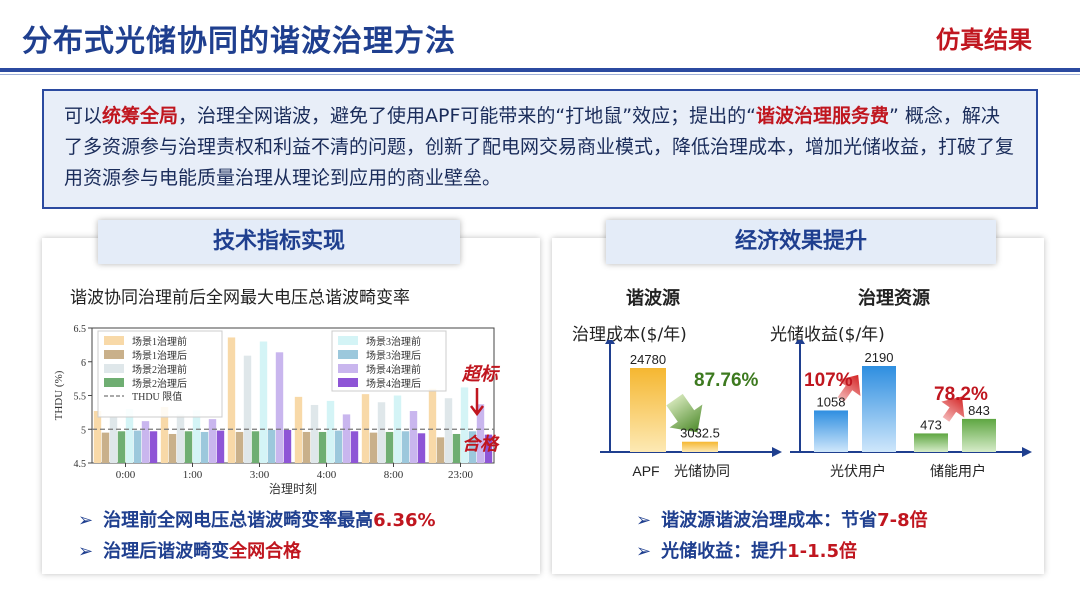 This screenshot has height=608, width=1080. I want to click on tech-bullet-1-text: 治理前全网电压总谐波畸变率最高, so click(238, 520).